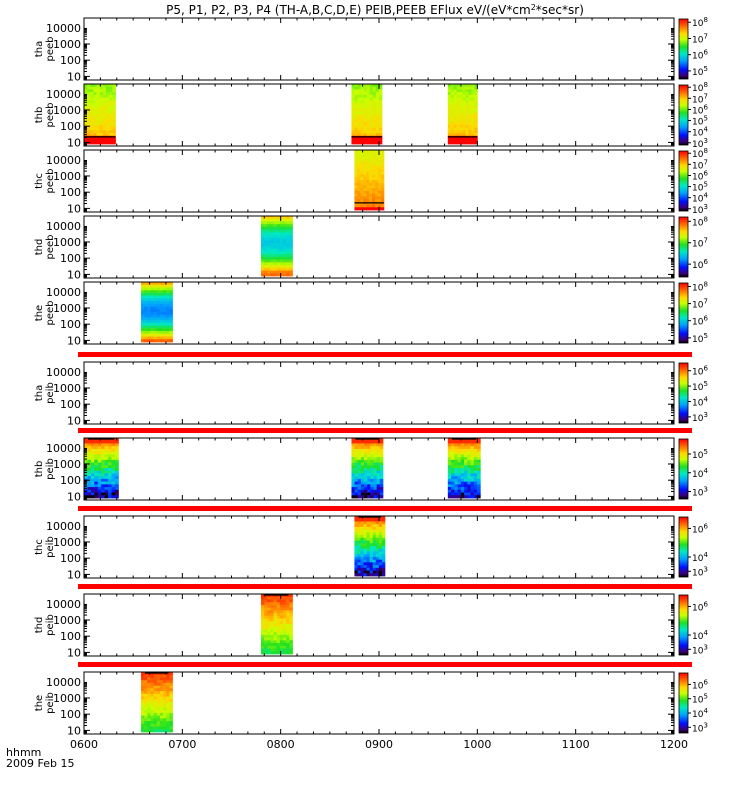 The image size is (750, 800). What do you see at coordinates (477, 744) in the screenshot?
I see `x-tick-label: 1000` at bounding box center [477, 744].